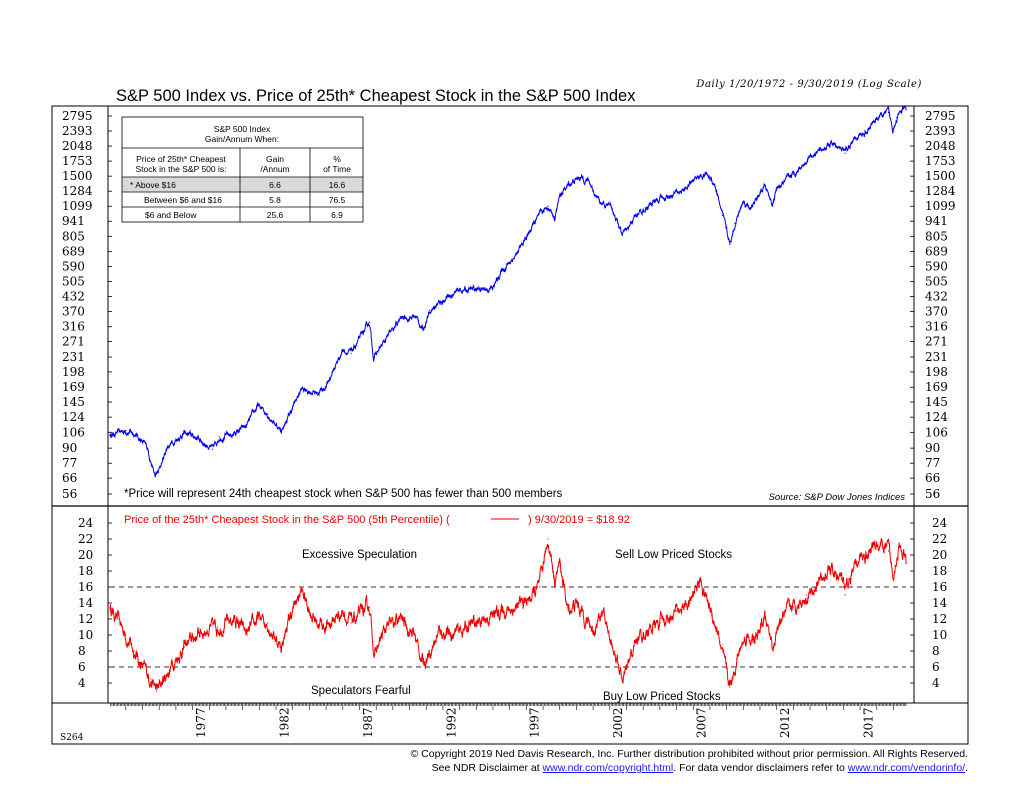 The width and height of the screenshot is (1024, 792). What do you see at coordinates (77, 131) in the screenshot?
I see `top-y-tick-label-left: 2393` at bounding box center [77, 131].